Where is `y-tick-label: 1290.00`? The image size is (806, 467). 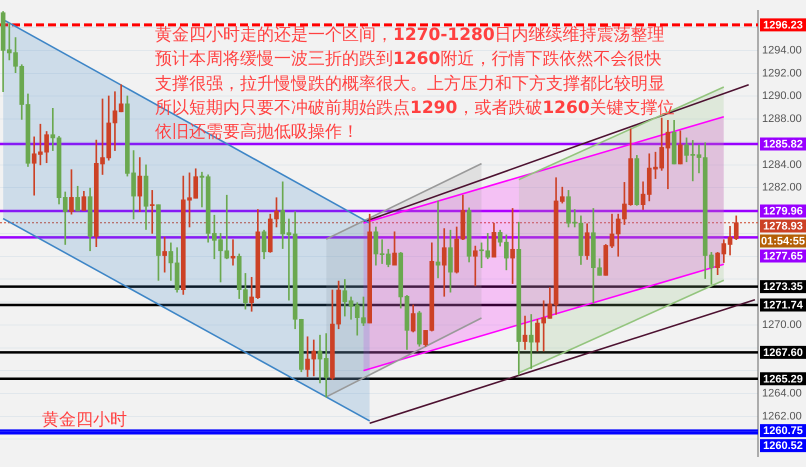 y-tick-label: 1290.00 is located at coordinates (782, 96).